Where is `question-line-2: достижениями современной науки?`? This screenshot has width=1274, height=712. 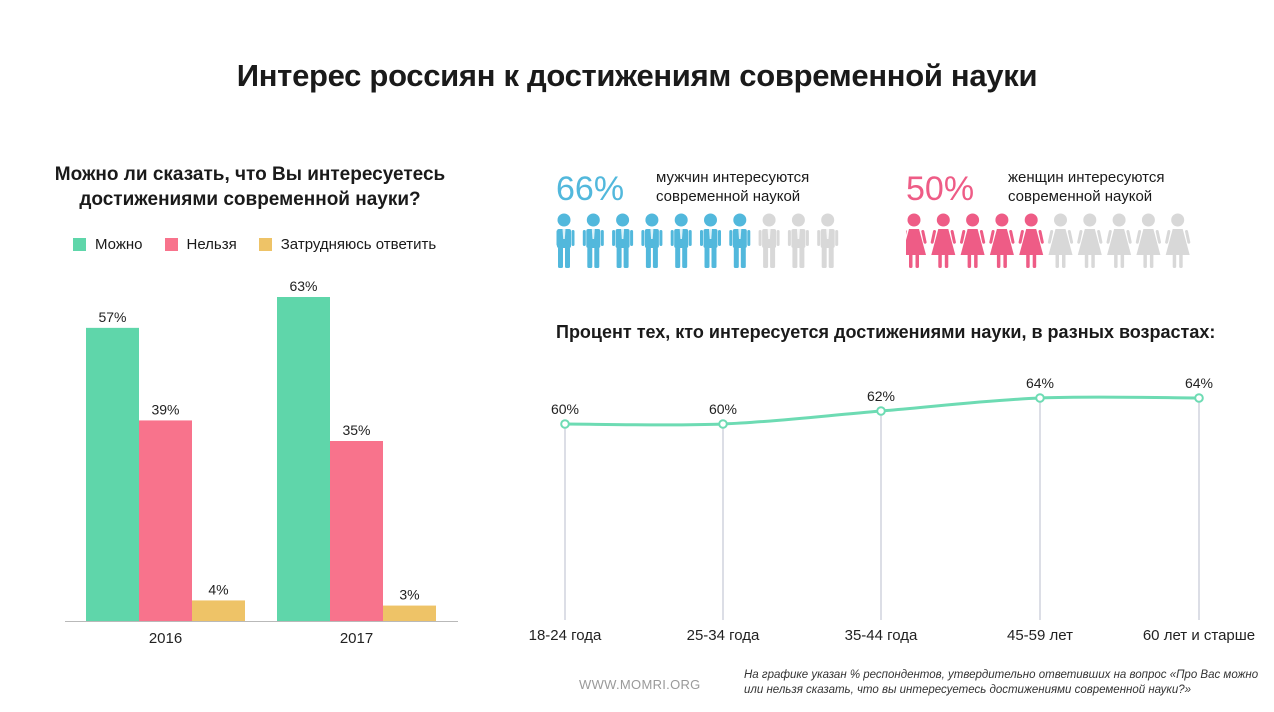
question-line-2: достижениями современной науки? is located at coordinates (250, 199).